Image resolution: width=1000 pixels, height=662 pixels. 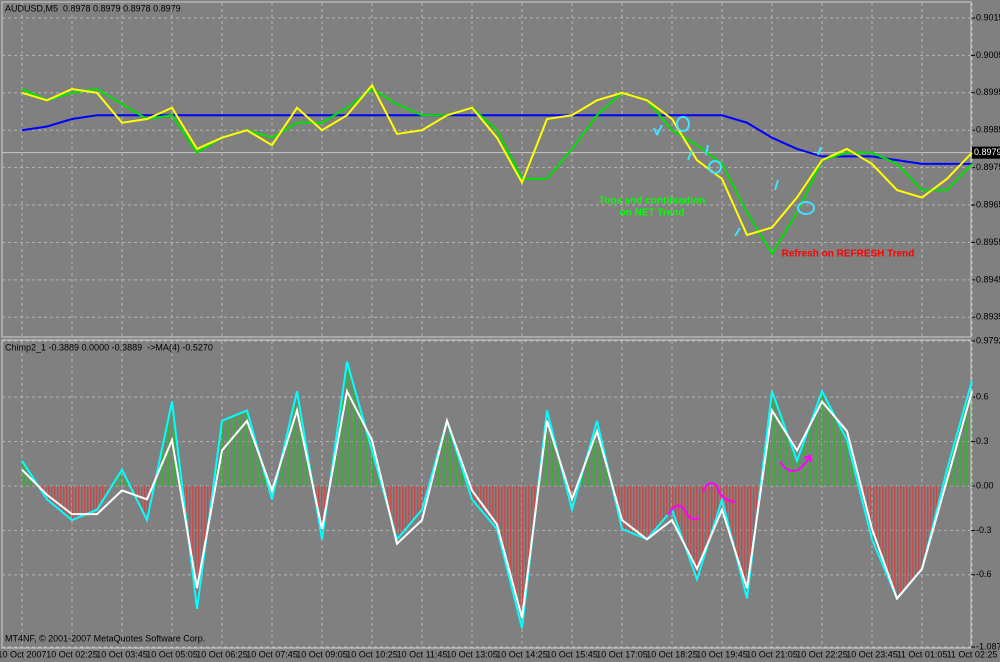 What do you see at coordinates (985, 485) in the screenshot?
I see `y-tick-label: 0.00` at bounding box center [985, 485].